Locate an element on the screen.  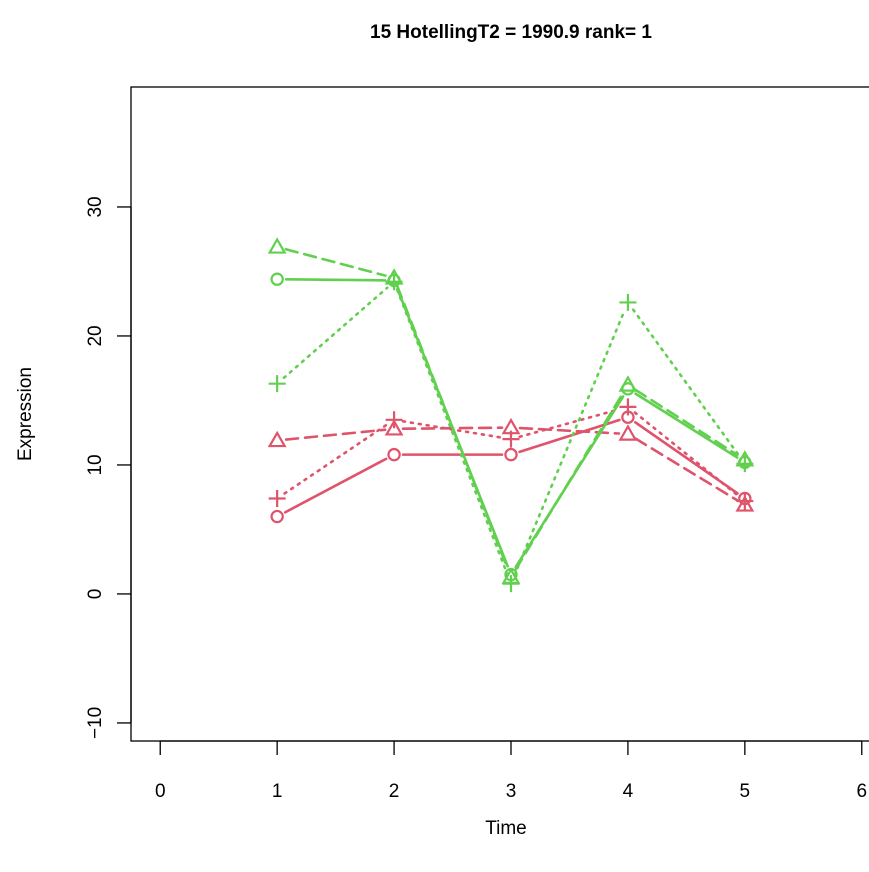
x-tick-label: 3 is located at coordinates (511, 791).